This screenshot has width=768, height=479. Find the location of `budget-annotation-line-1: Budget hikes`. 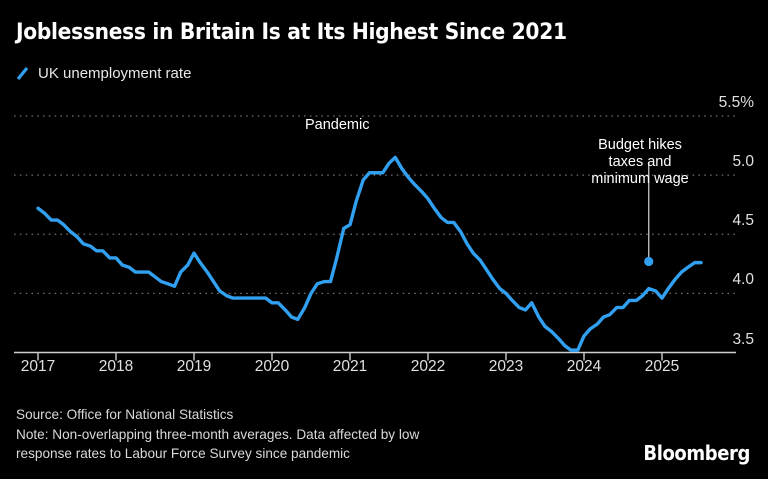

budget-annotation-line-1: Budget hikes is located at coordinates (640, 145).